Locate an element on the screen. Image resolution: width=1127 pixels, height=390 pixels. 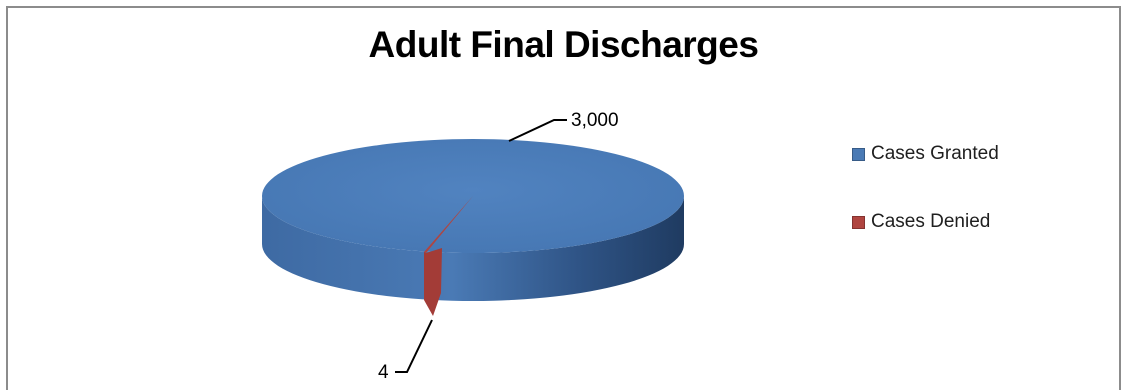
legend-swatch-granted is located at coordinates (858, 154).